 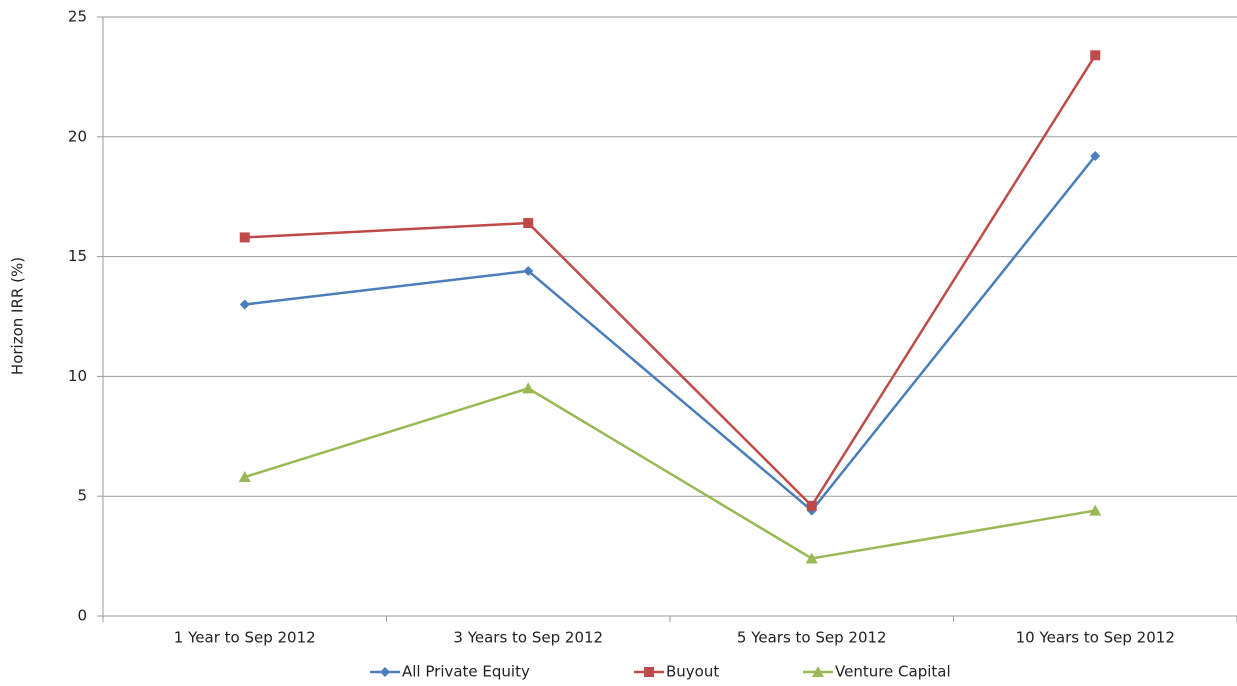 I want to click on x-tick-label: 10 Years to Sep 2012, so click(x=1095, y=638).